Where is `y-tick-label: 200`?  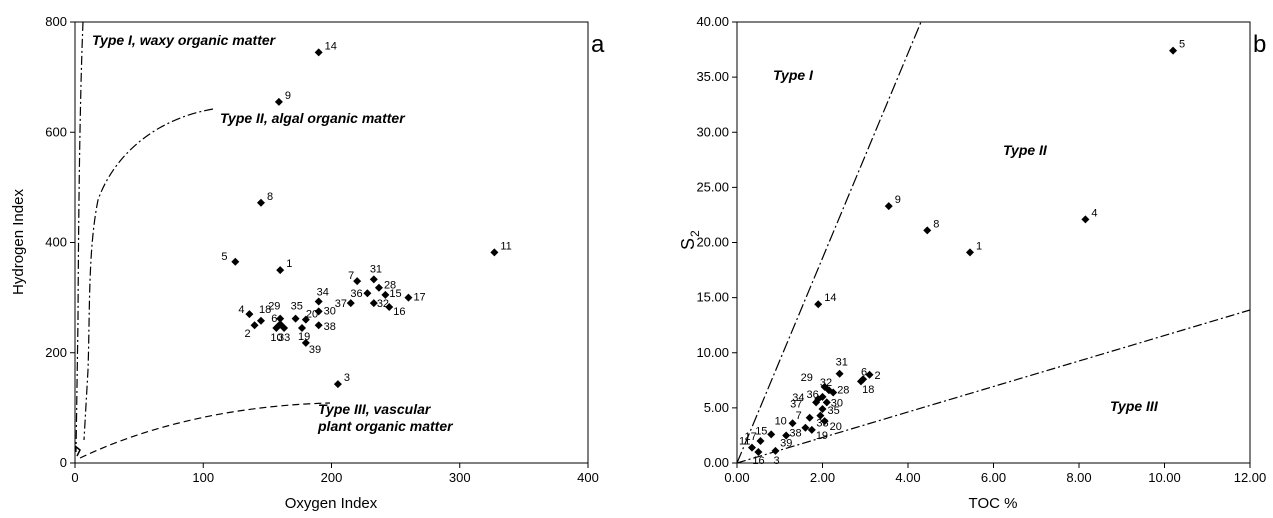 y-tick-label: 200 is located at coordinates (56, 352).